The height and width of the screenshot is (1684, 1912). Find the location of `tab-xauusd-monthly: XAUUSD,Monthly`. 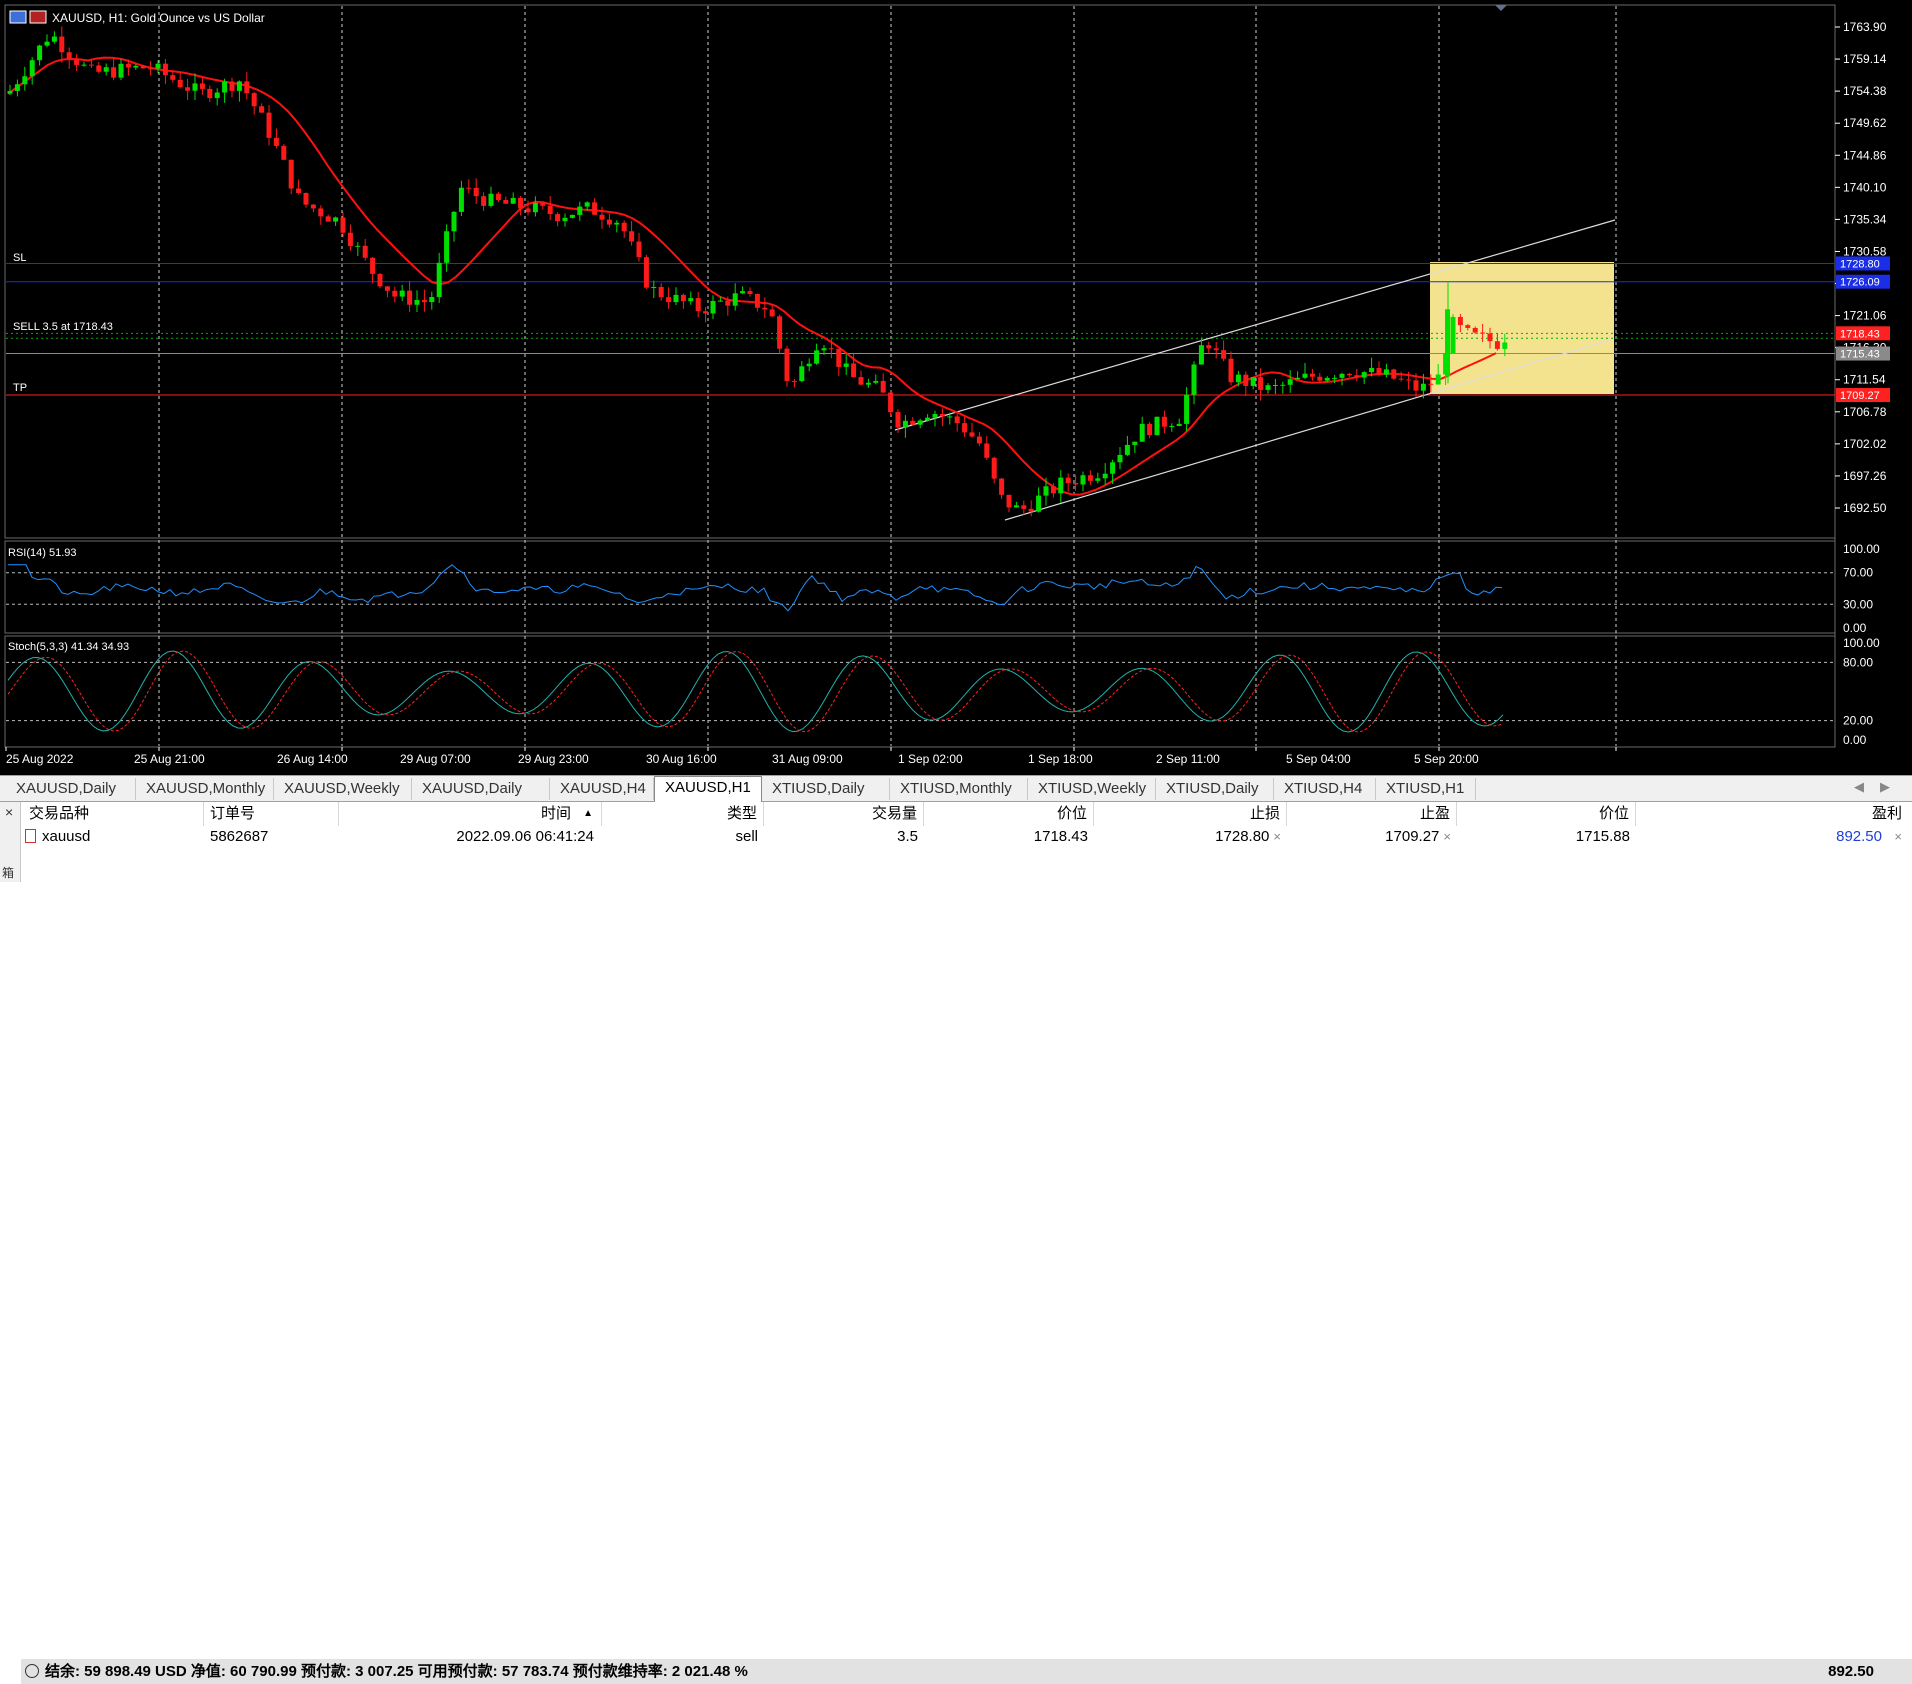

tab-xauusd-monthly: XAUUSD,Monthly is located at coordinates (205, 789).